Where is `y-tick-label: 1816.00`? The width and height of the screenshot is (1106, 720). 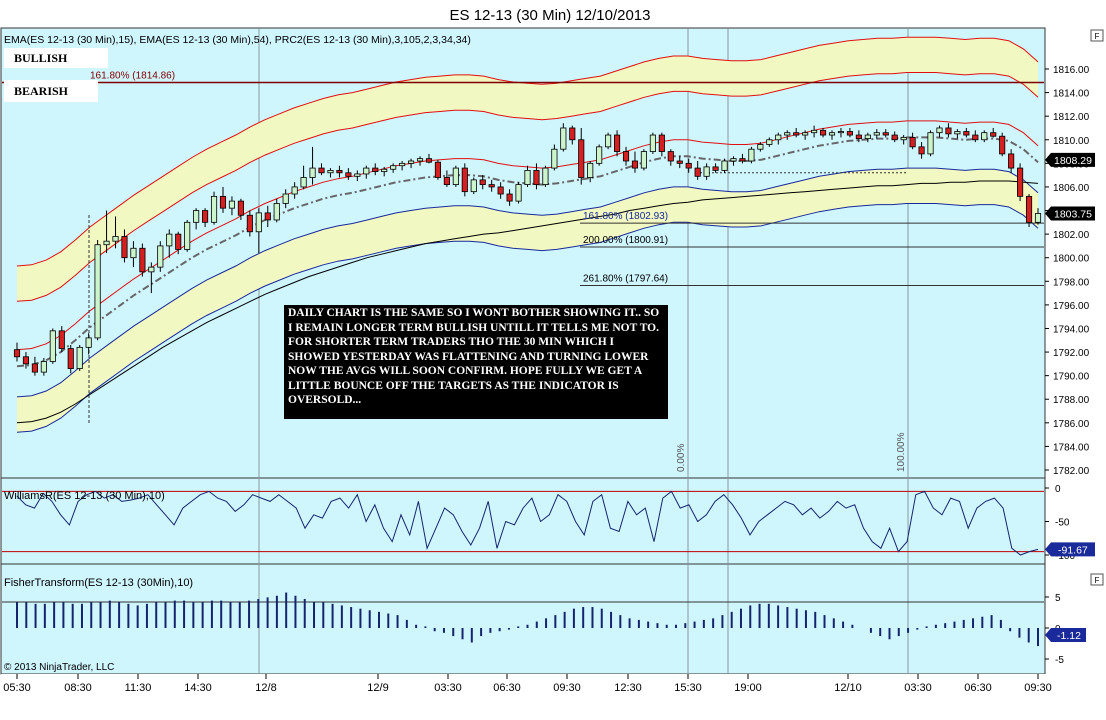 y-tick-label: 1816.00 is located at coordinates (1071, 70).